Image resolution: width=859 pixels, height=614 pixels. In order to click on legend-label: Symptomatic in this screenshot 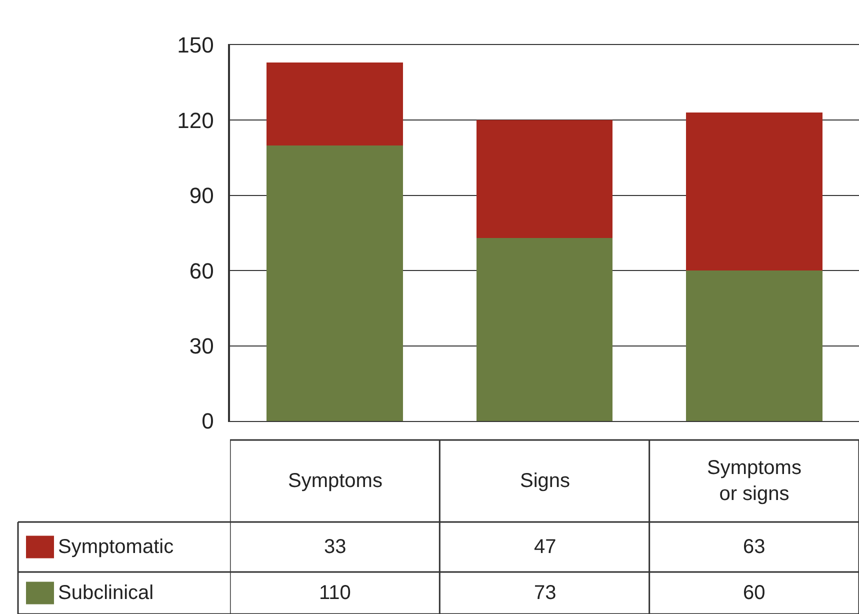, I will do `click(116, 547)`.